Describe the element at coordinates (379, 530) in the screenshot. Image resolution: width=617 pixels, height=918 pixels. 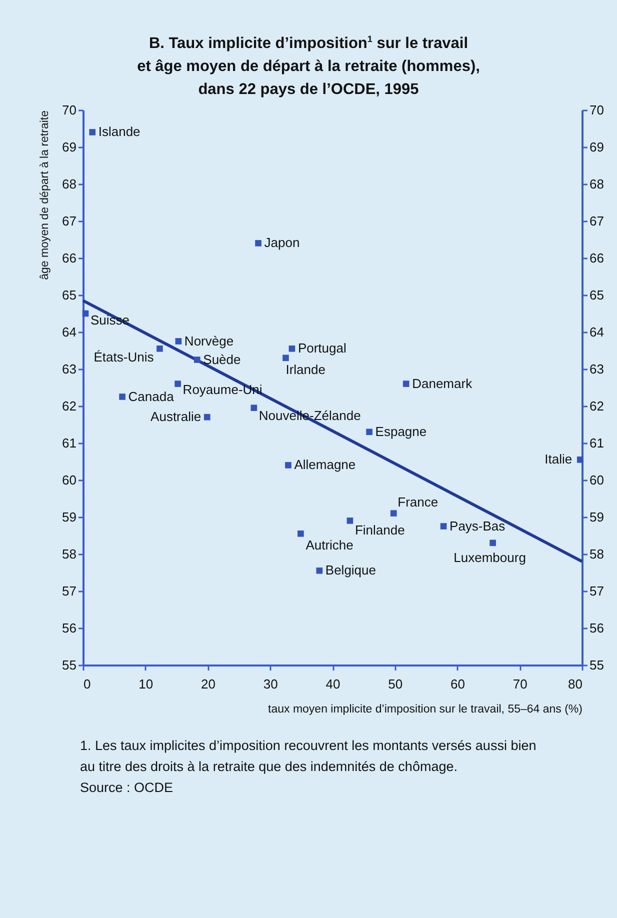
I see `annotation: Finlande` at that location.